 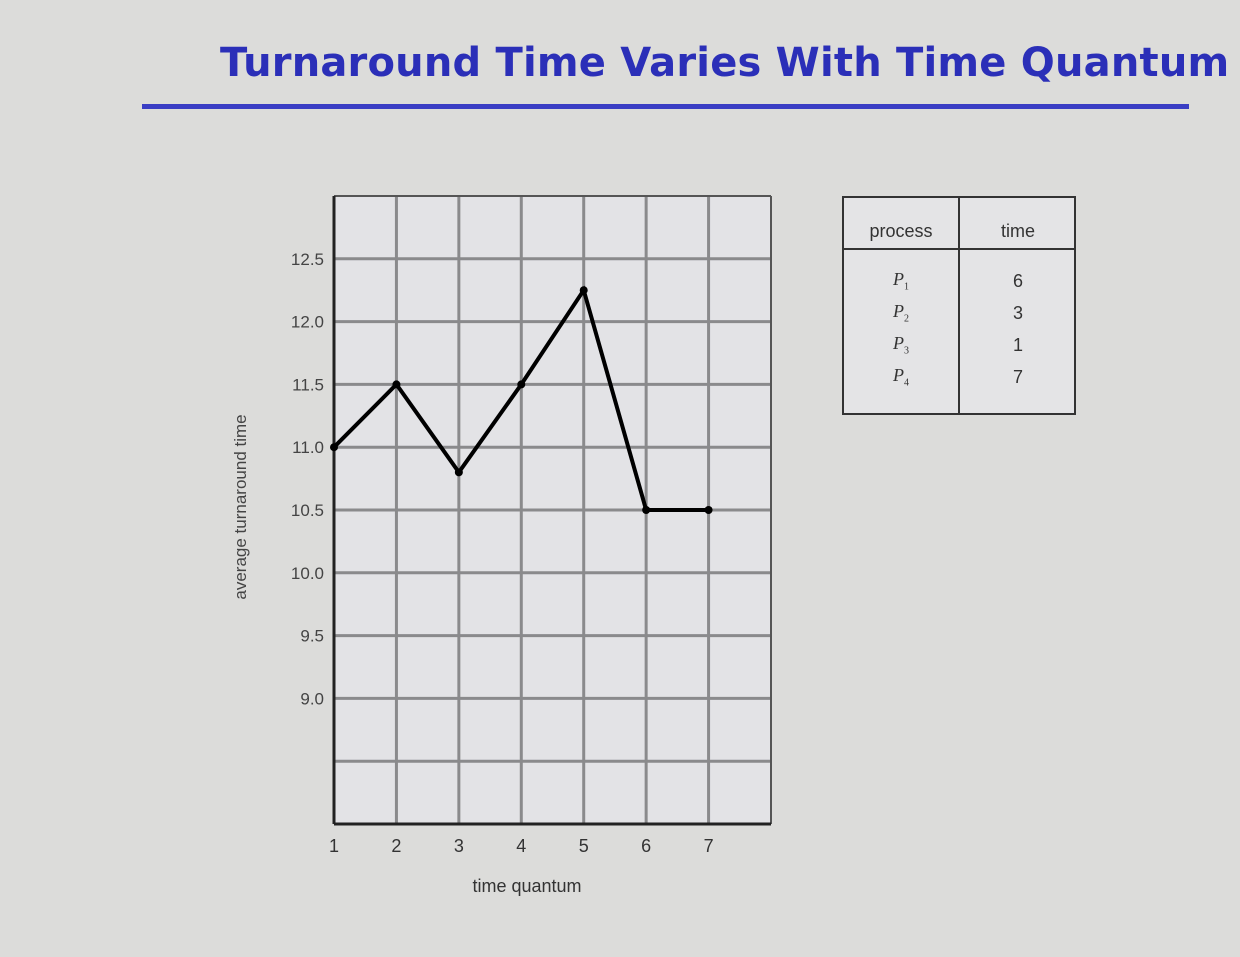 What do you see at coordinates (521, 846) in the screenshot?
I see `x-tick-label: 4` at bounding box center [521, 846].